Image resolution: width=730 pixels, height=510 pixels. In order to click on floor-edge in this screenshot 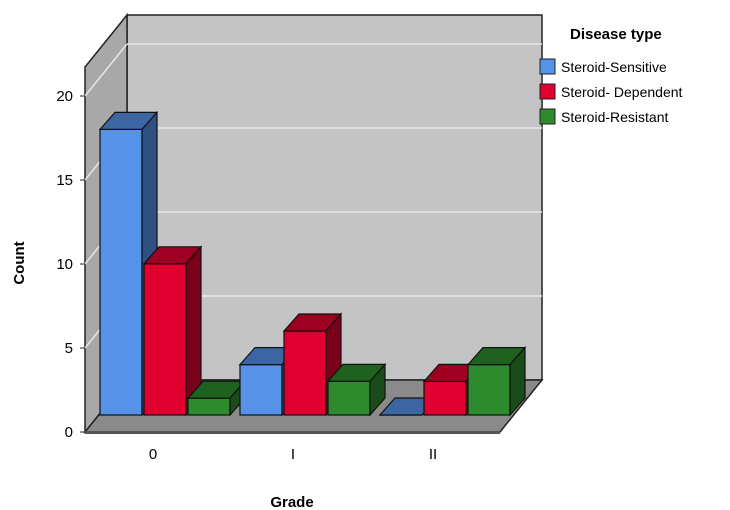, I will do `click(292, 432)`.